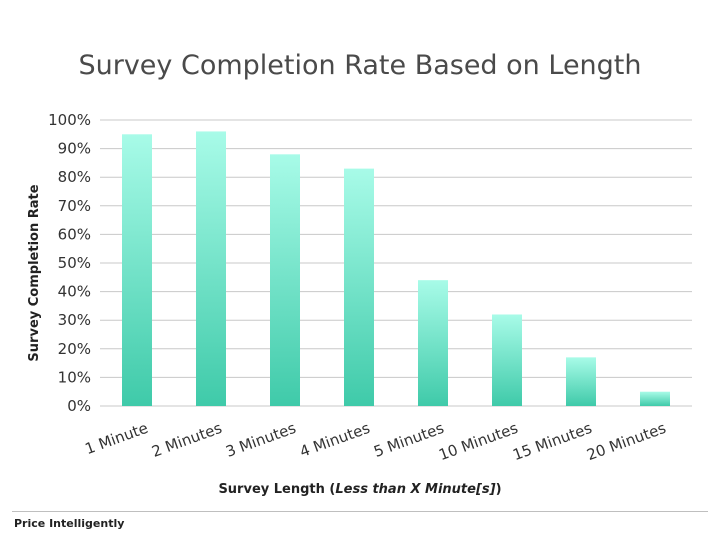 The width and height of the screenshot is (720, 540). What do you see at coordinates (260, 440) in the screenshot?
I see `x-tick-label: 3 Minutes` at bounding box center [260, 440].